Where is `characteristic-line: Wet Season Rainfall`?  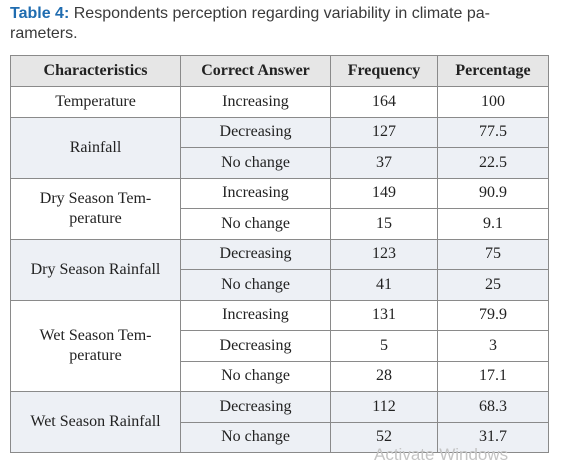
characteristic-line: Wet Season Rainfall is located at coordinates (95, 421).